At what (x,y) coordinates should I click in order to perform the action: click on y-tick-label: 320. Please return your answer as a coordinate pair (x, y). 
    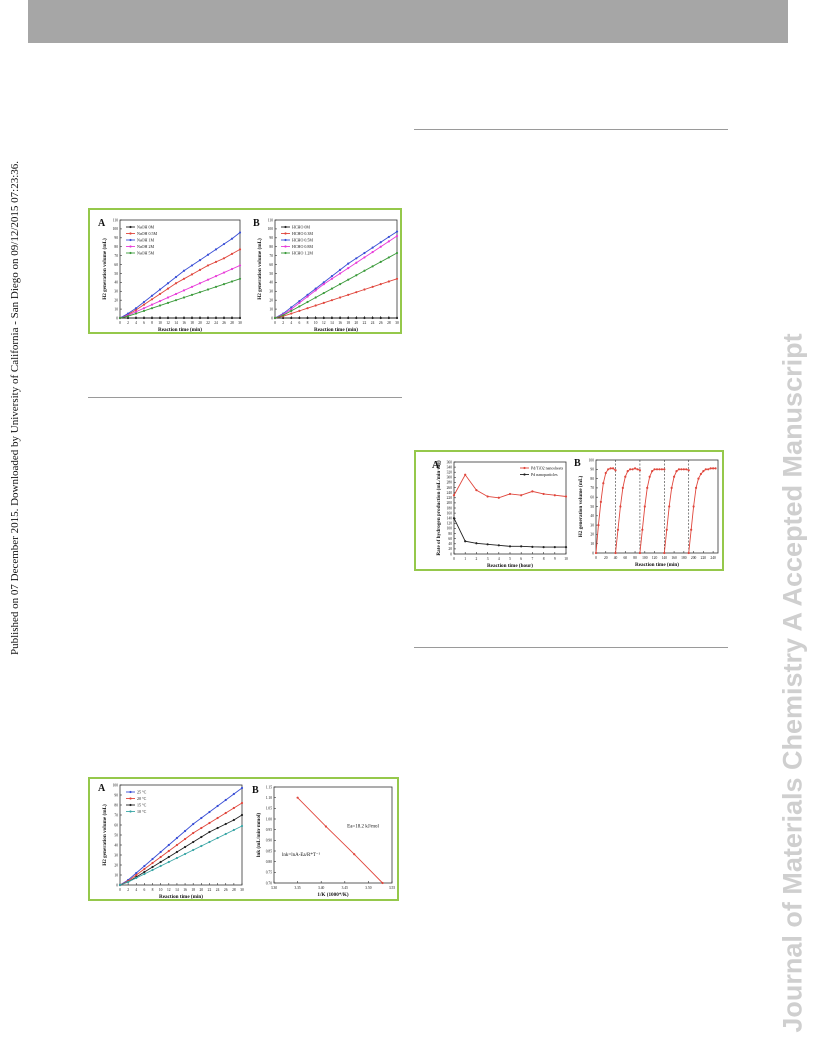
    Looking at the image, I should click on (450, 473).